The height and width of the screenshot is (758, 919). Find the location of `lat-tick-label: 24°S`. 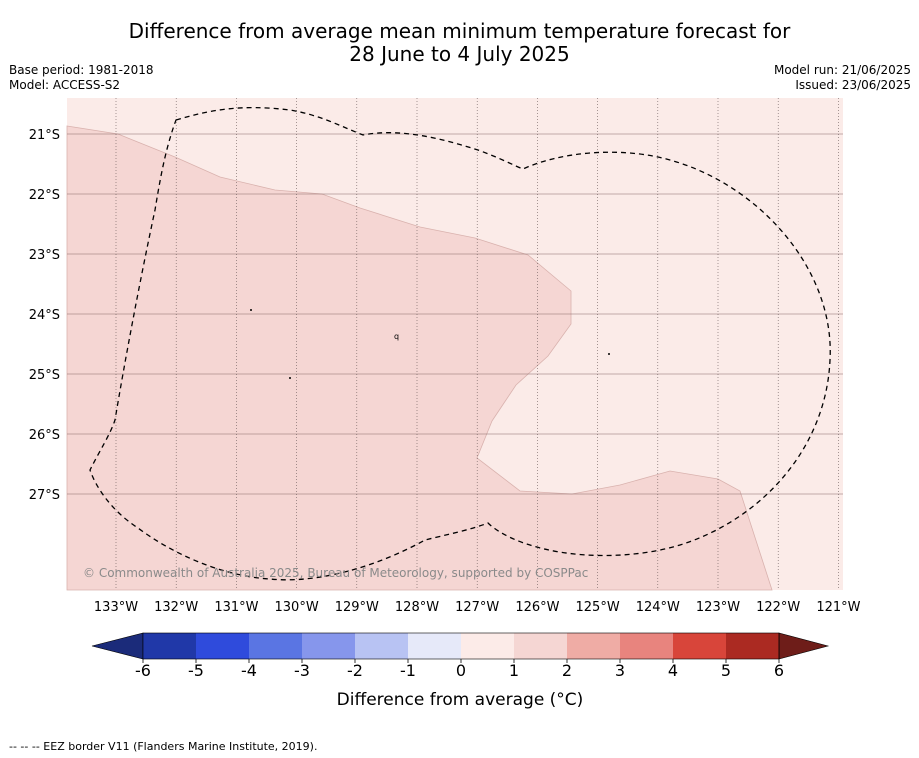

lat-tick-label: 24°S is located at coordinates (44, 315).